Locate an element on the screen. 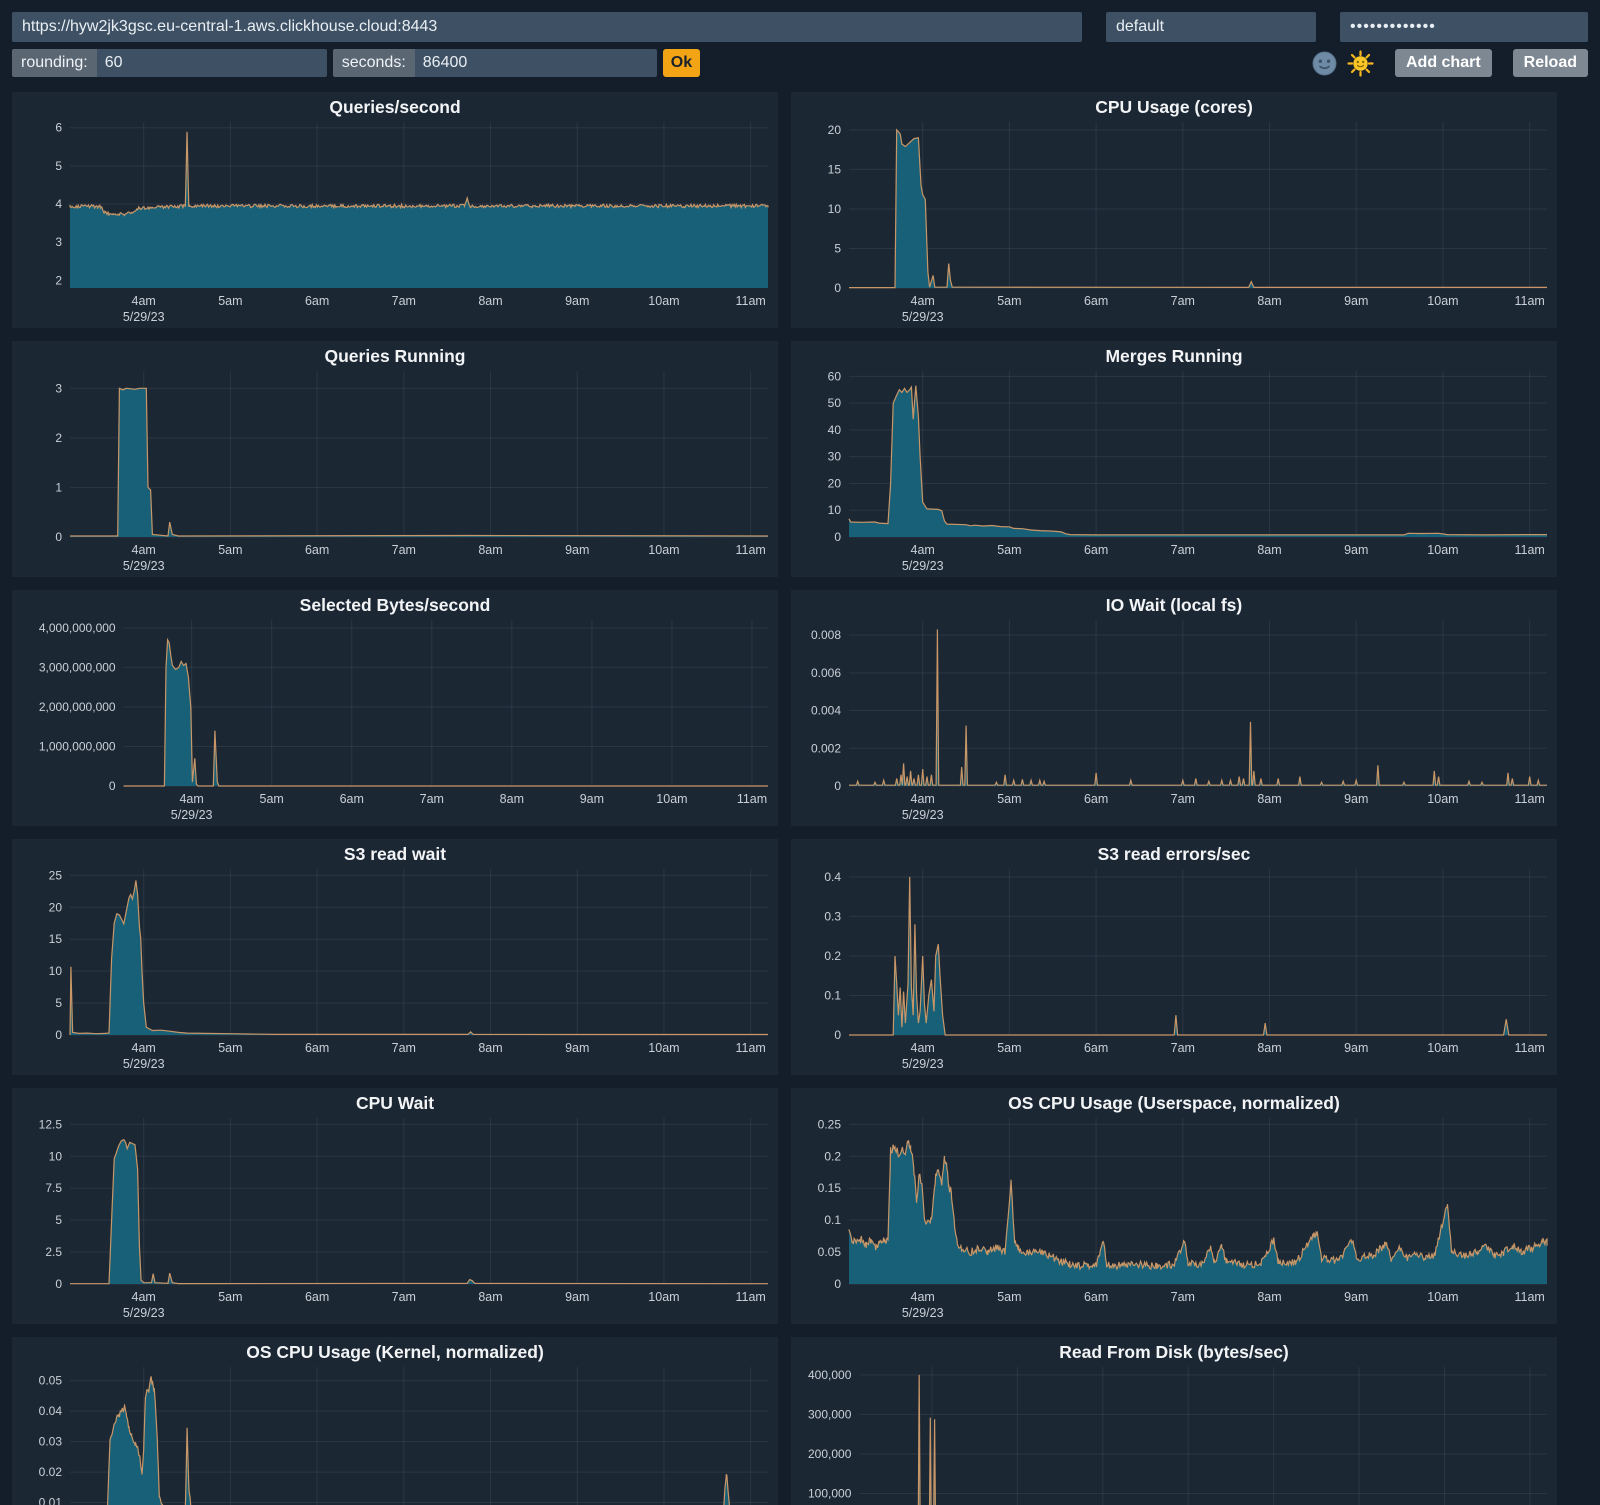 The height and width of the screenshot is (1505, 1600). add-chart-button: Add chart is located at coordinates (1443, 63).